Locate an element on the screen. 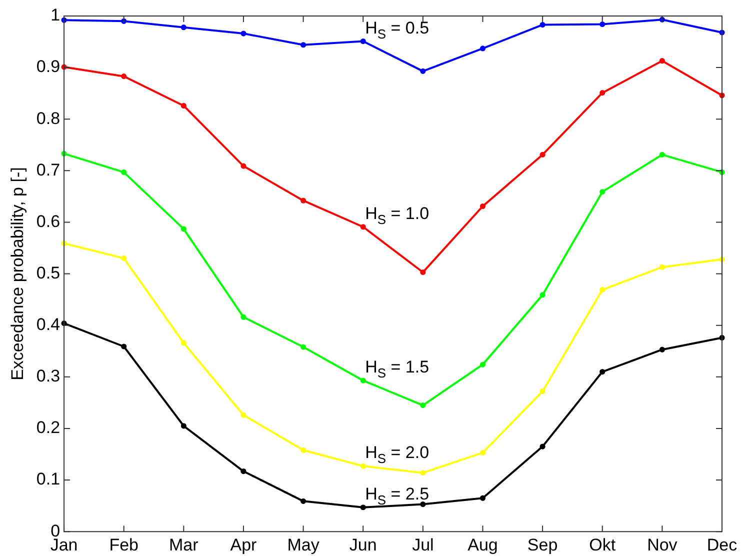  y-tick-label: 0.5 is located at coordinates (48, 272).